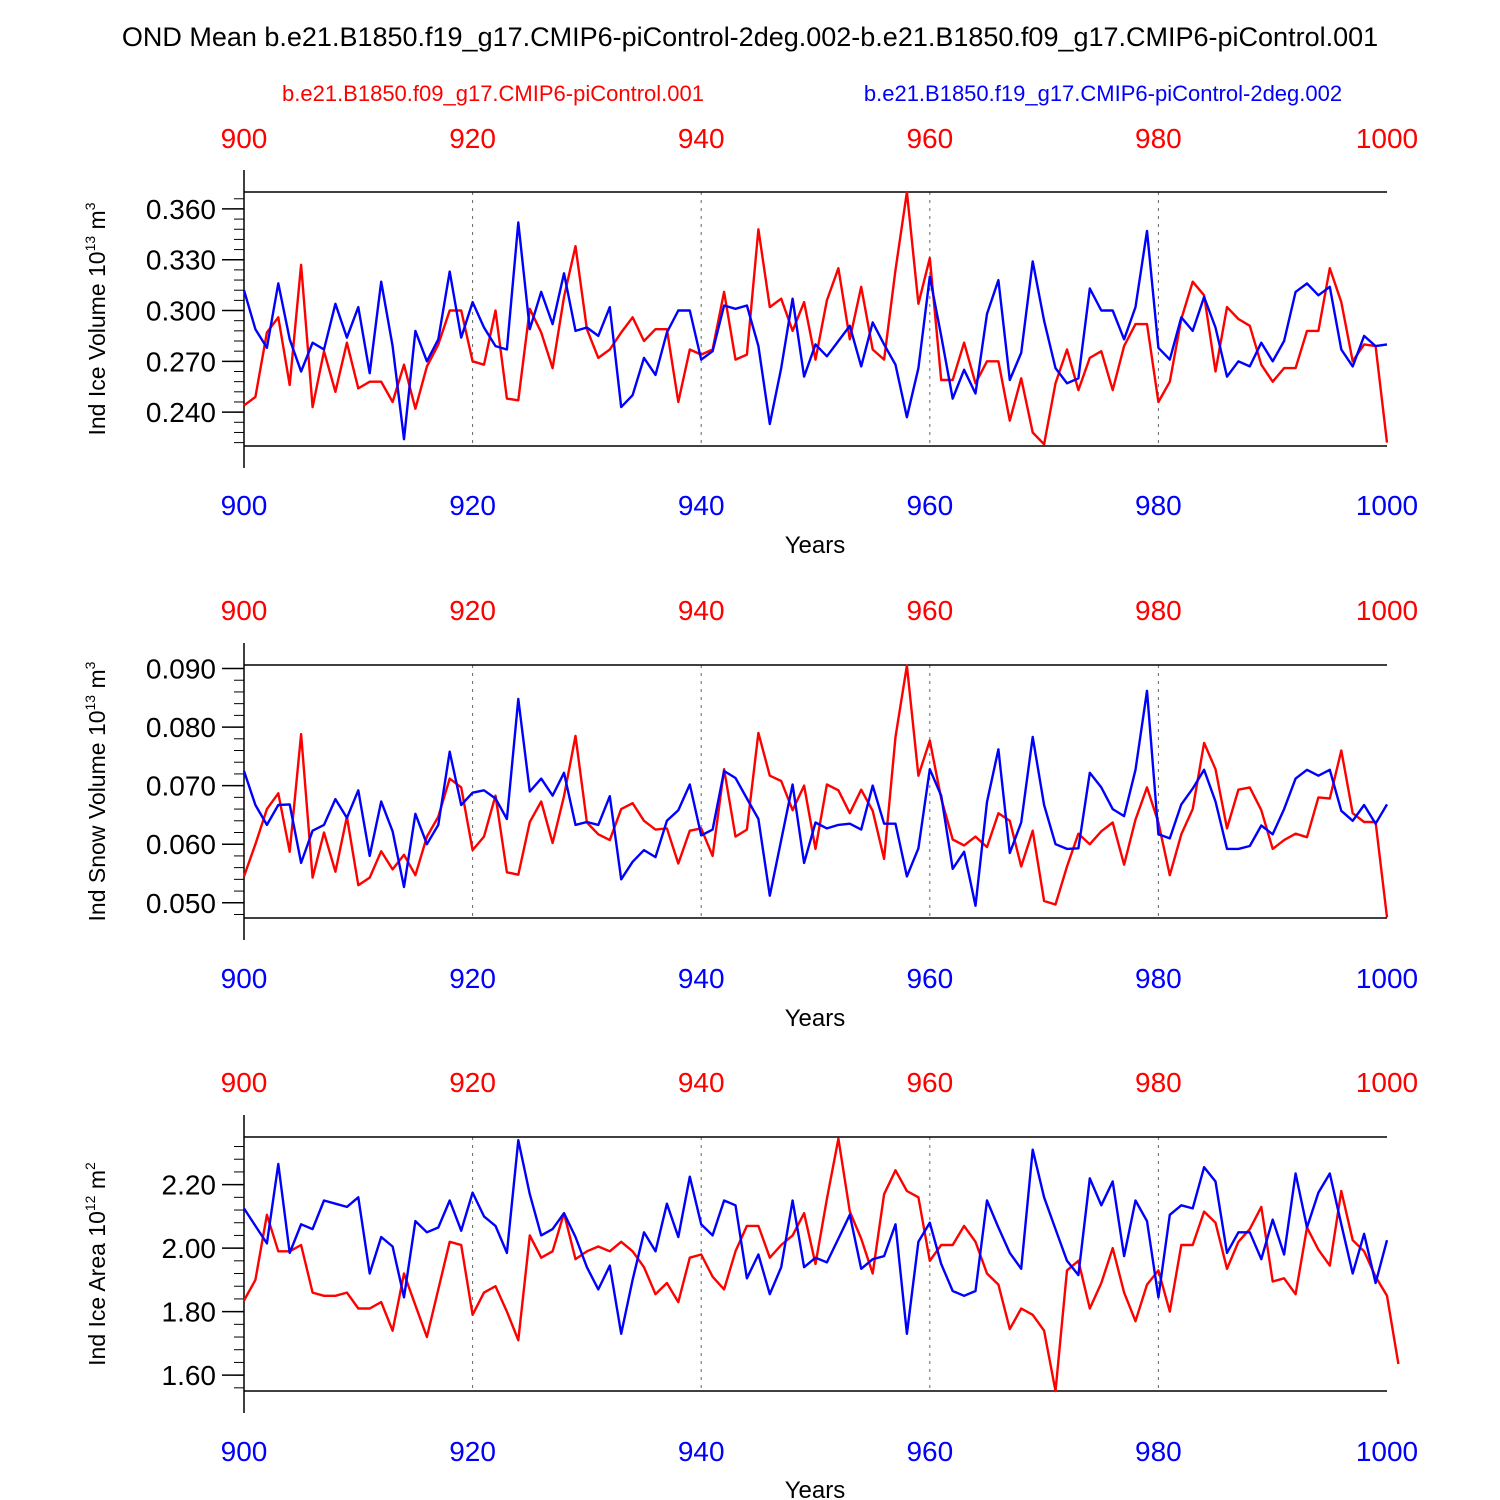  I want to click on y-tick-label: 0.090, so click(181, 669).